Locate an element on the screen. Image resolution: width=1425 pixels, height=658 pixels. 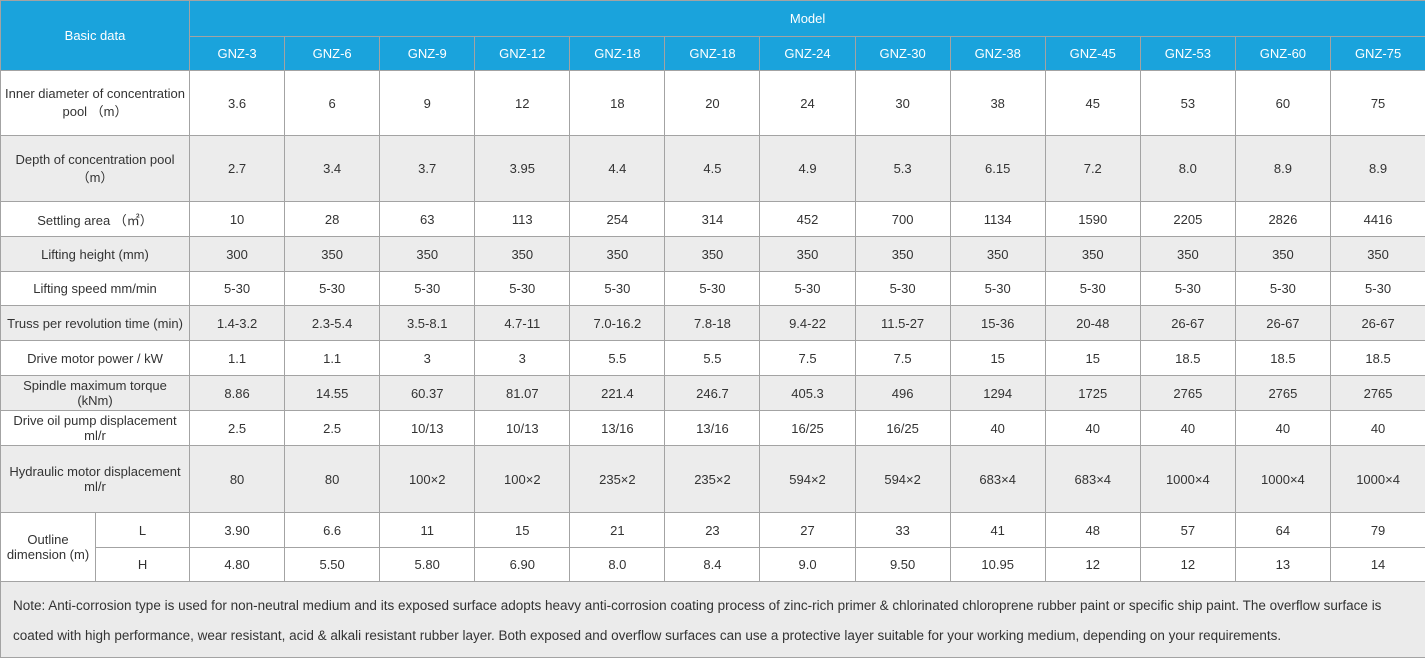
data-cell: 28 is located at coordinates (332, 219).